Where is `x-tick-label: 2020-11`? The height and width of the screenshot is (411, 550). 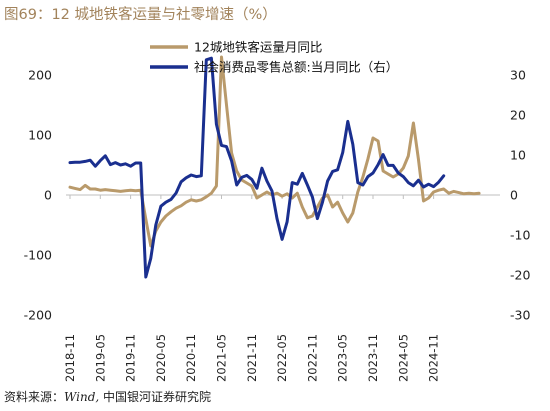 x-tick-label: 2020-11 is located at coordinates (191, 358).